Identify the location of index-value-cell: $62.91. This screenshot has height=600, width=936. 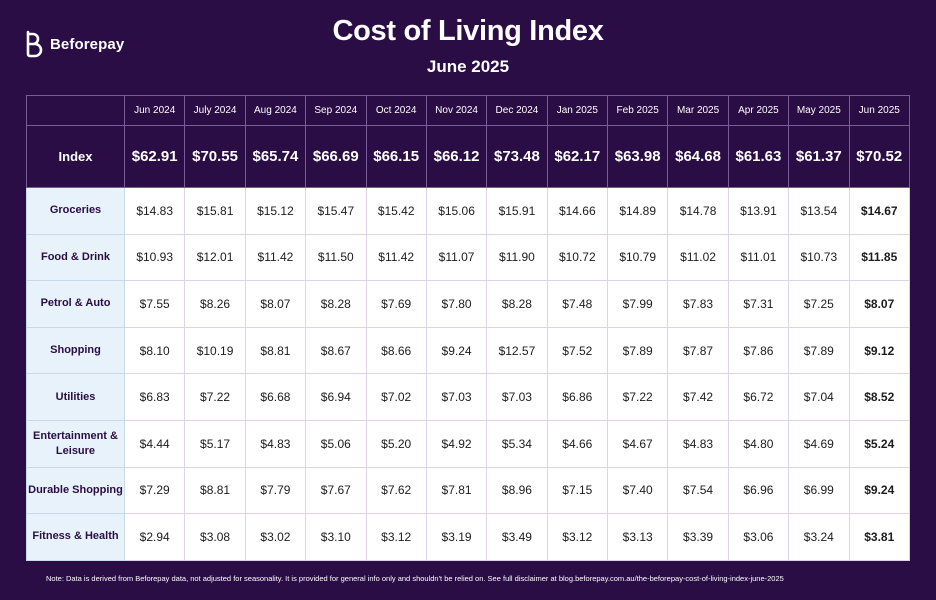
(154, 156).